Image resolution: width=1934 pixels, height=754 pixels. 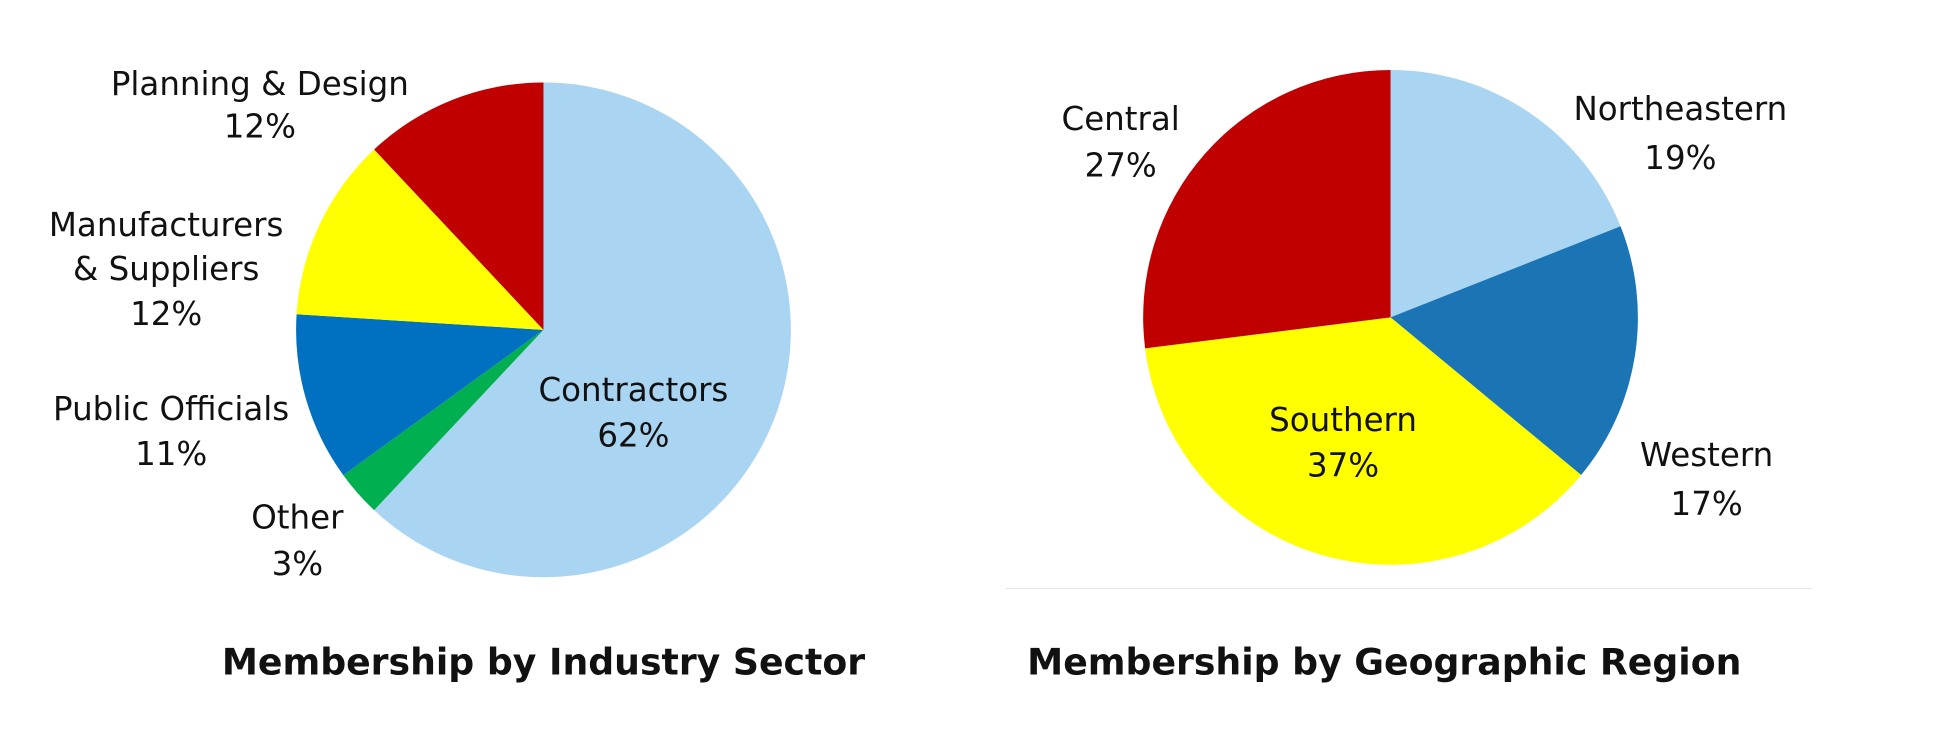 I want to click on slice-name: Manufacturers & Suppliers, so click(x=166, y=248).